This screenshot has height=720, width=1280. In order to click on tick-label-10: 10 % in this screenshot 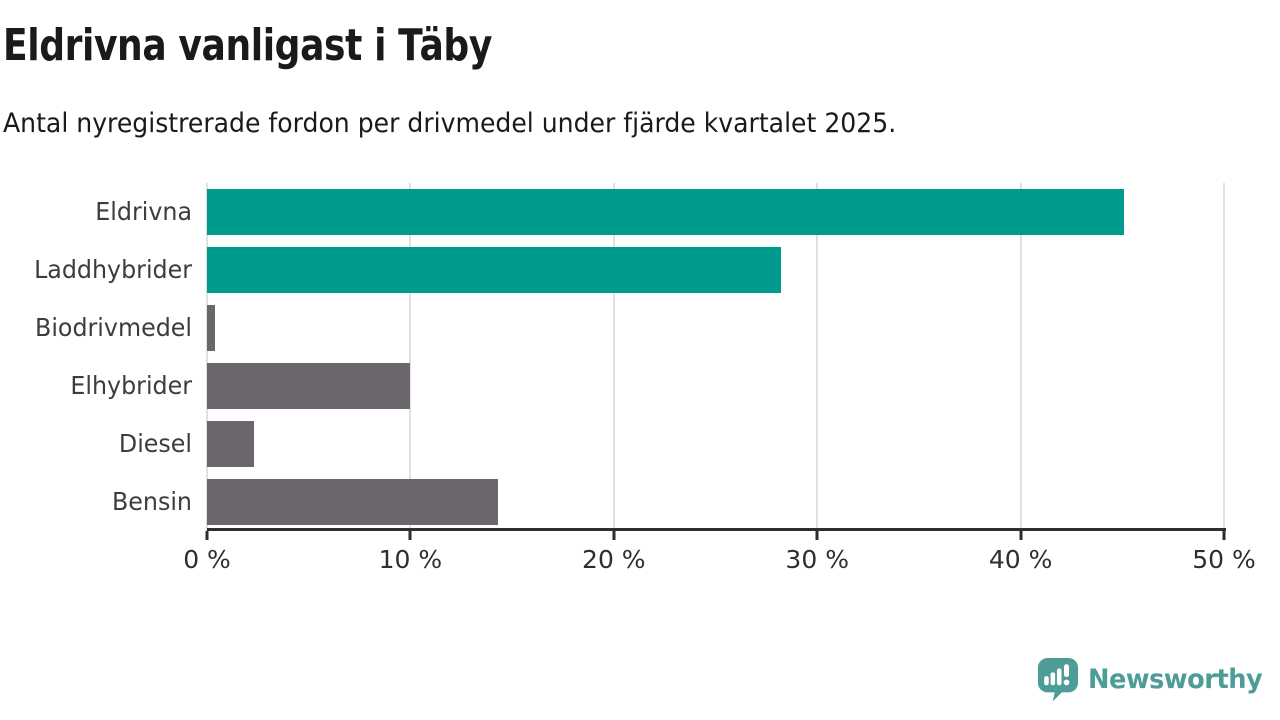, I will do `click(410, 559)`.